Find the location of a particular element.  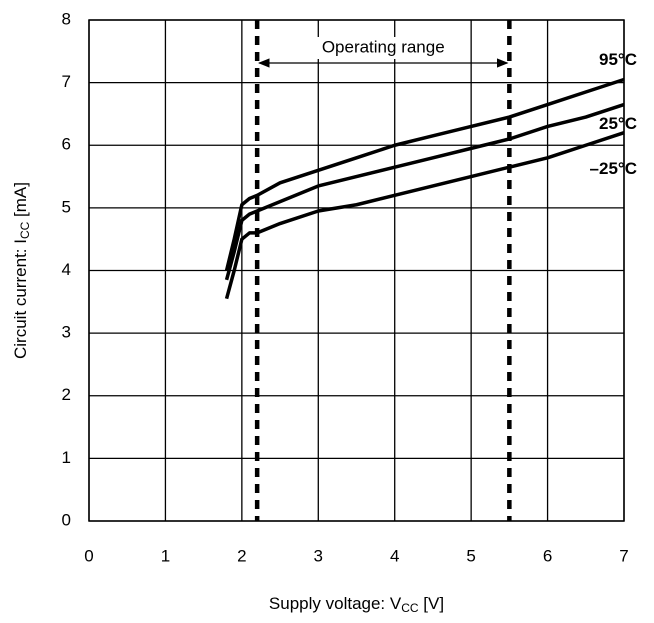

x-tick-label: 4 is located at coordinates (394, 555).